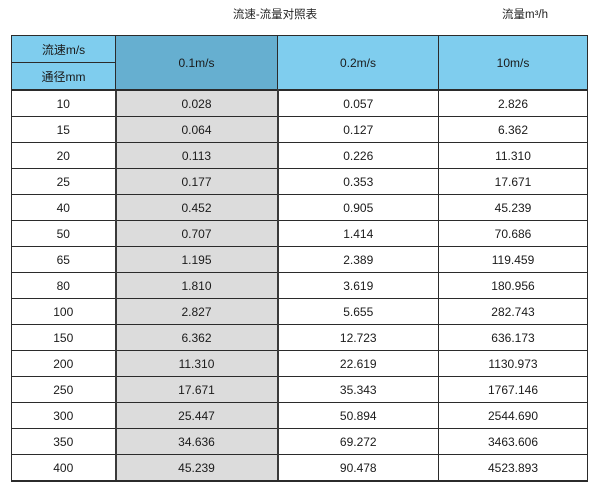 The image size is (600, 482). I want to click on cell-flow-value: 1767.146, so click(513, 389).